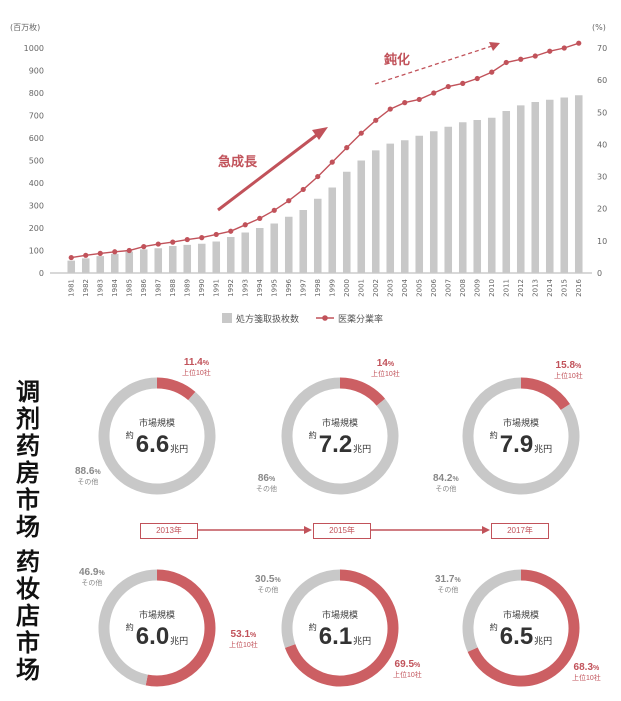 This screenshot has height=701, width=621. I want to click on line-point-1992, so click(231, 231).